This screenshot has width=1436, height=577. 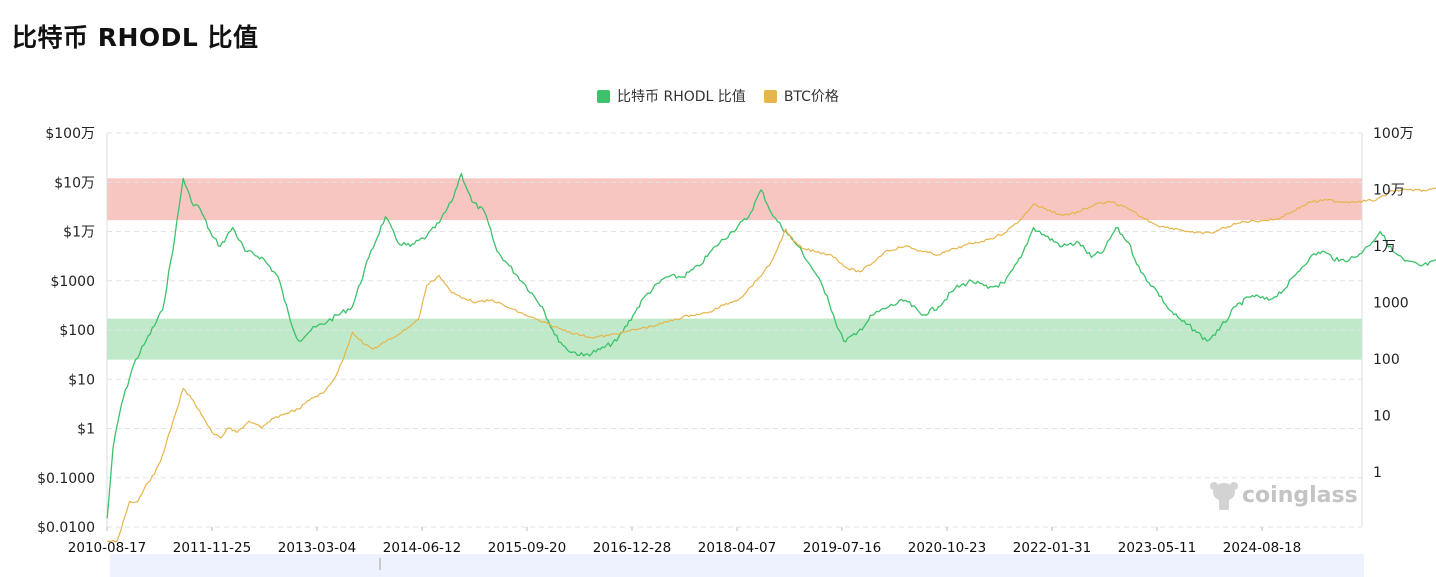 I want to click on left-tick-label: $0.0100, so click(x=66, y=528).